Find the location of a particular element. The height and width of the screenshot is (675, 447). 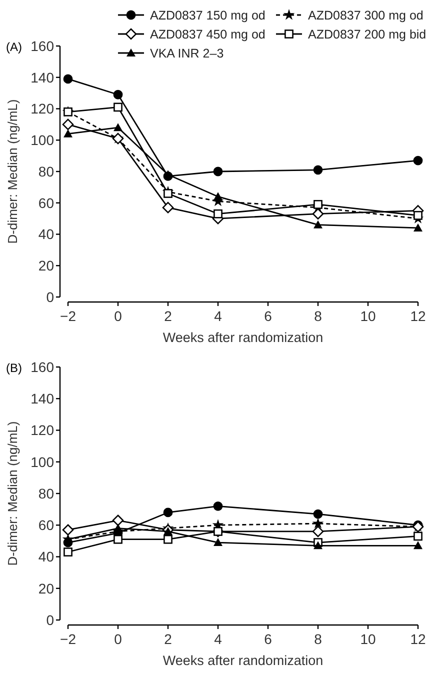

legend-label: AZD0837 300 mg od is located at coordinates (366, 15).